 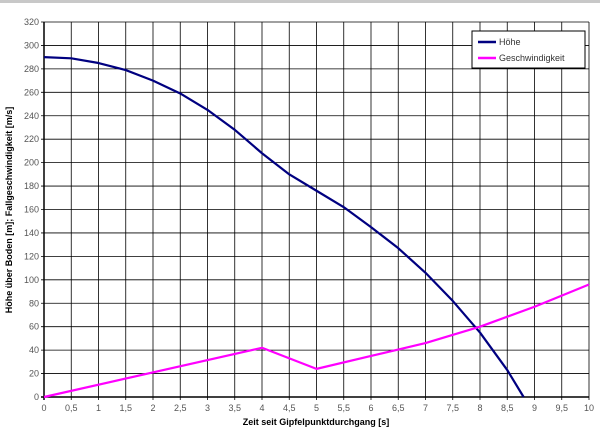 What do you see at coordinates (589, 408) in the screenshot?
I see `x-tick-label: 10` at bounding box center [589, 408].